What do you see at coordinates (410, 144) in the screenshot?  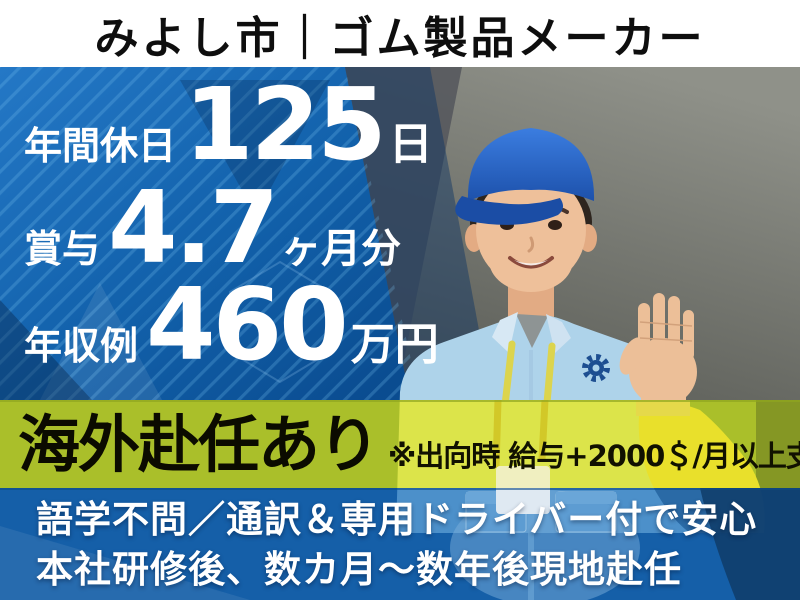 I see `stat-unit: 日` at bounding box center [410, 144].